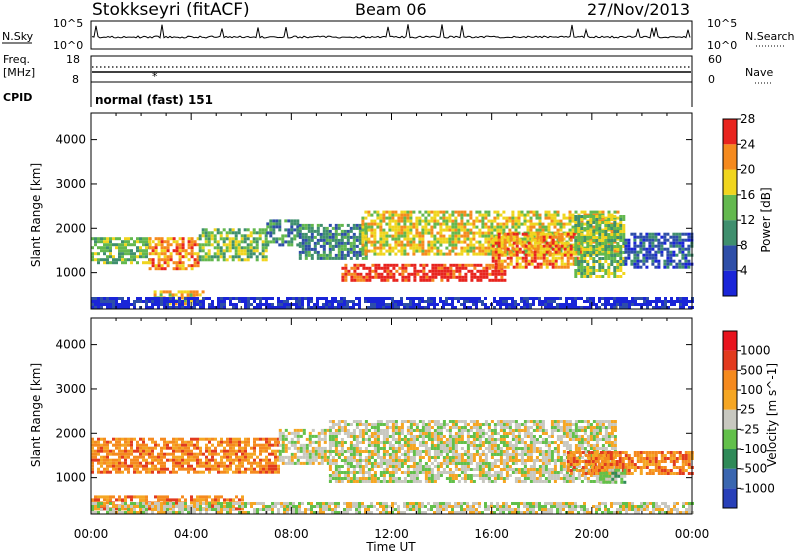  What do you see at coordinates (391, 31) in the screenshot?
I see `noise-sky-line` at bounding box center [391, 31].